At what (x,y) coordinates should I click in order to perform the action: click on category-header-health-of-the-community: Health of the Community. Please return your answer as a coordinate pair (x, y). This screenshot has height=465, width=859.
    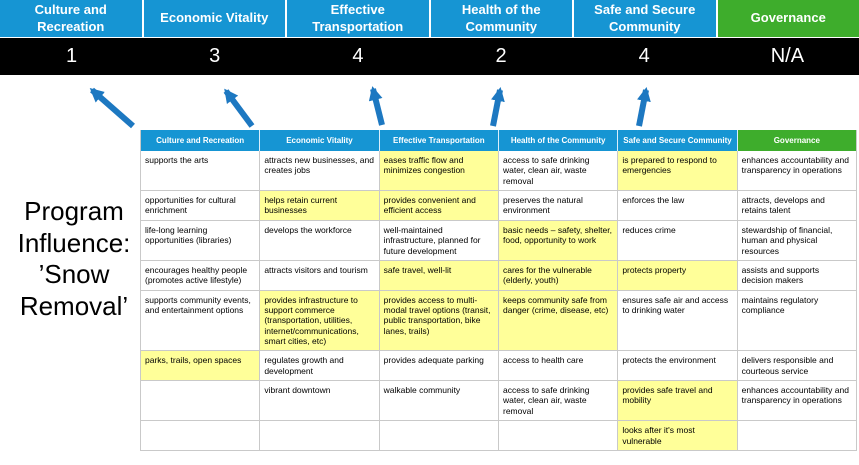
    Looking at the image, I should click on (501, 18).